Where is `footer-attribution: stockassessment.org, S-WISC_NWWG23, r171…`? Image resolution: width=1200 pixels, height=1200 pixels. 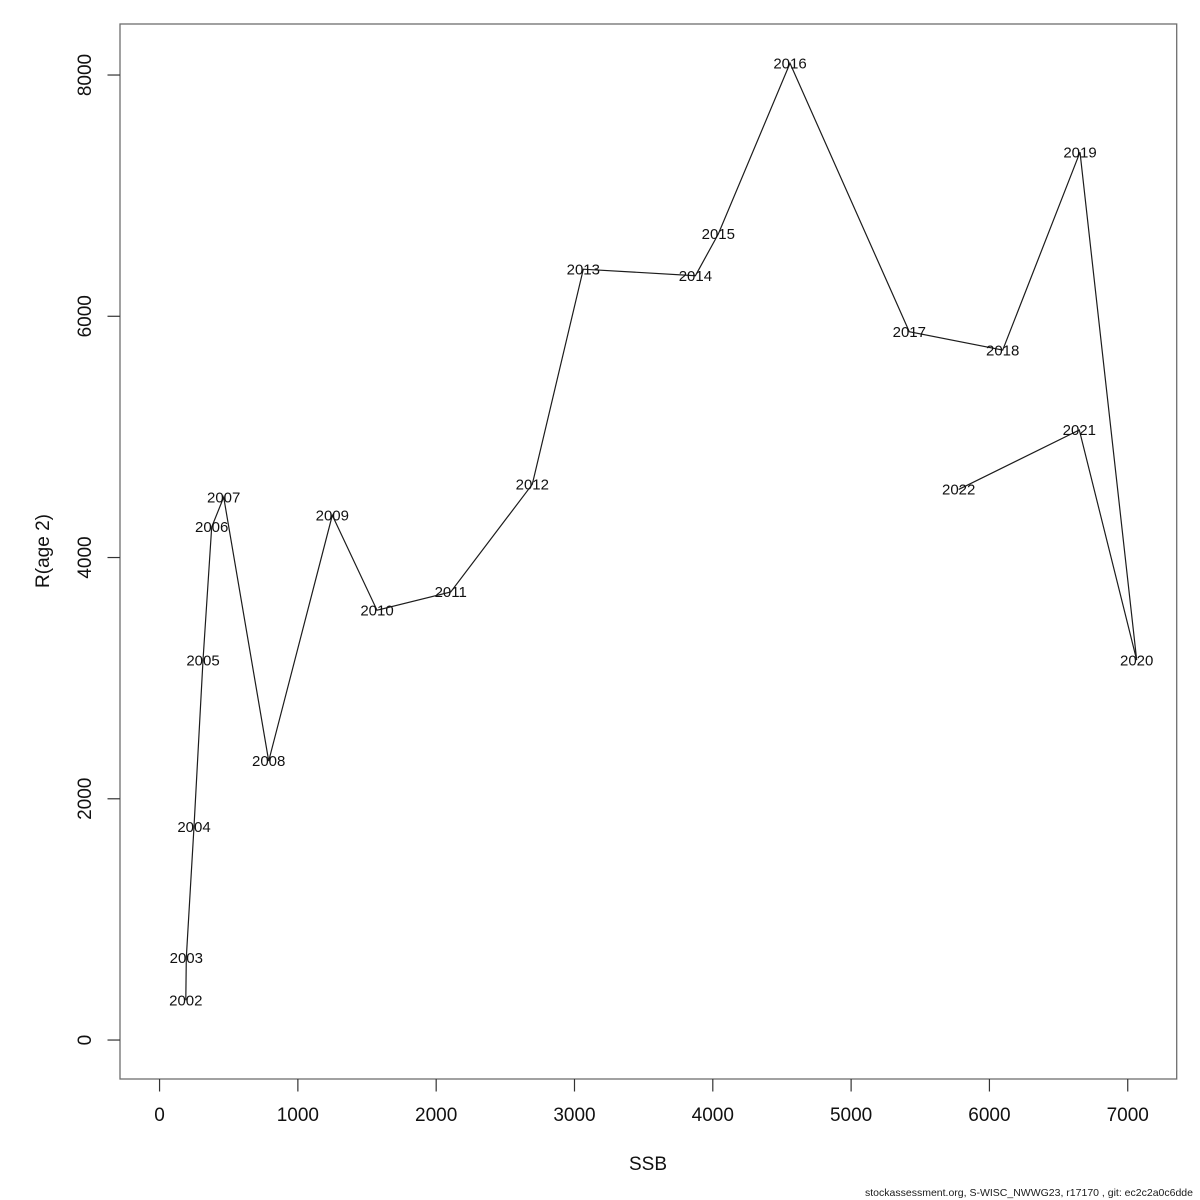
footer-attribution: stockassessment.org, S-WISC_NWWG23, r171… is located at coordinates (1029, 1193).